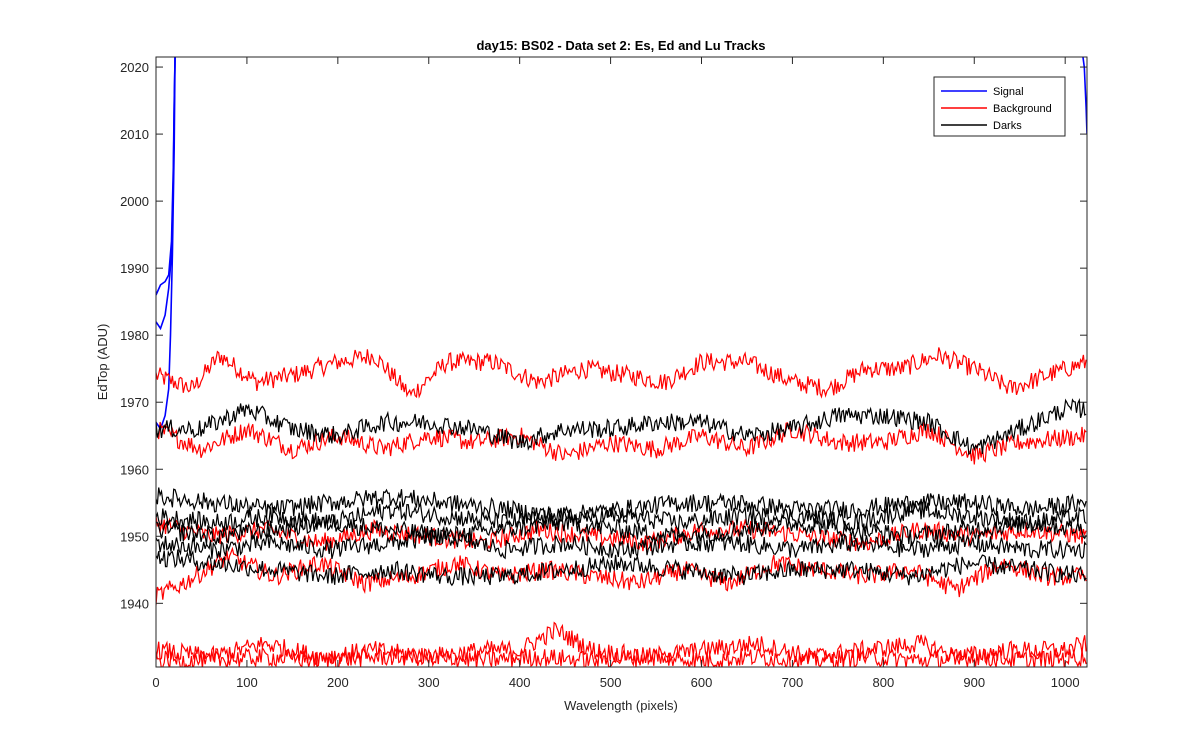  Describe the element at coordinates (1065, 682) in the screenshot. I see `x-tick-label: 1000` at that location.